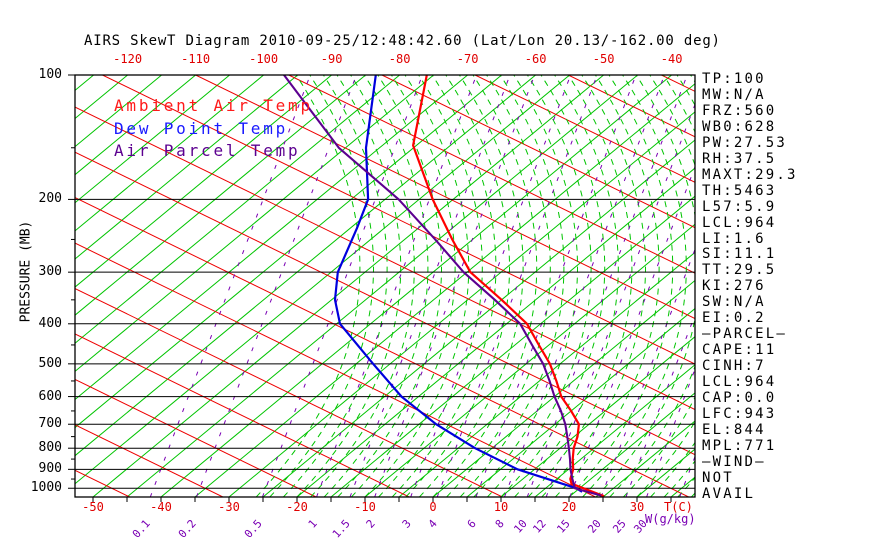 The image size is (870, 560). Describe the element at coordinates (50, 396) in the screenshot. I see `pressure-label: 600` at that location.